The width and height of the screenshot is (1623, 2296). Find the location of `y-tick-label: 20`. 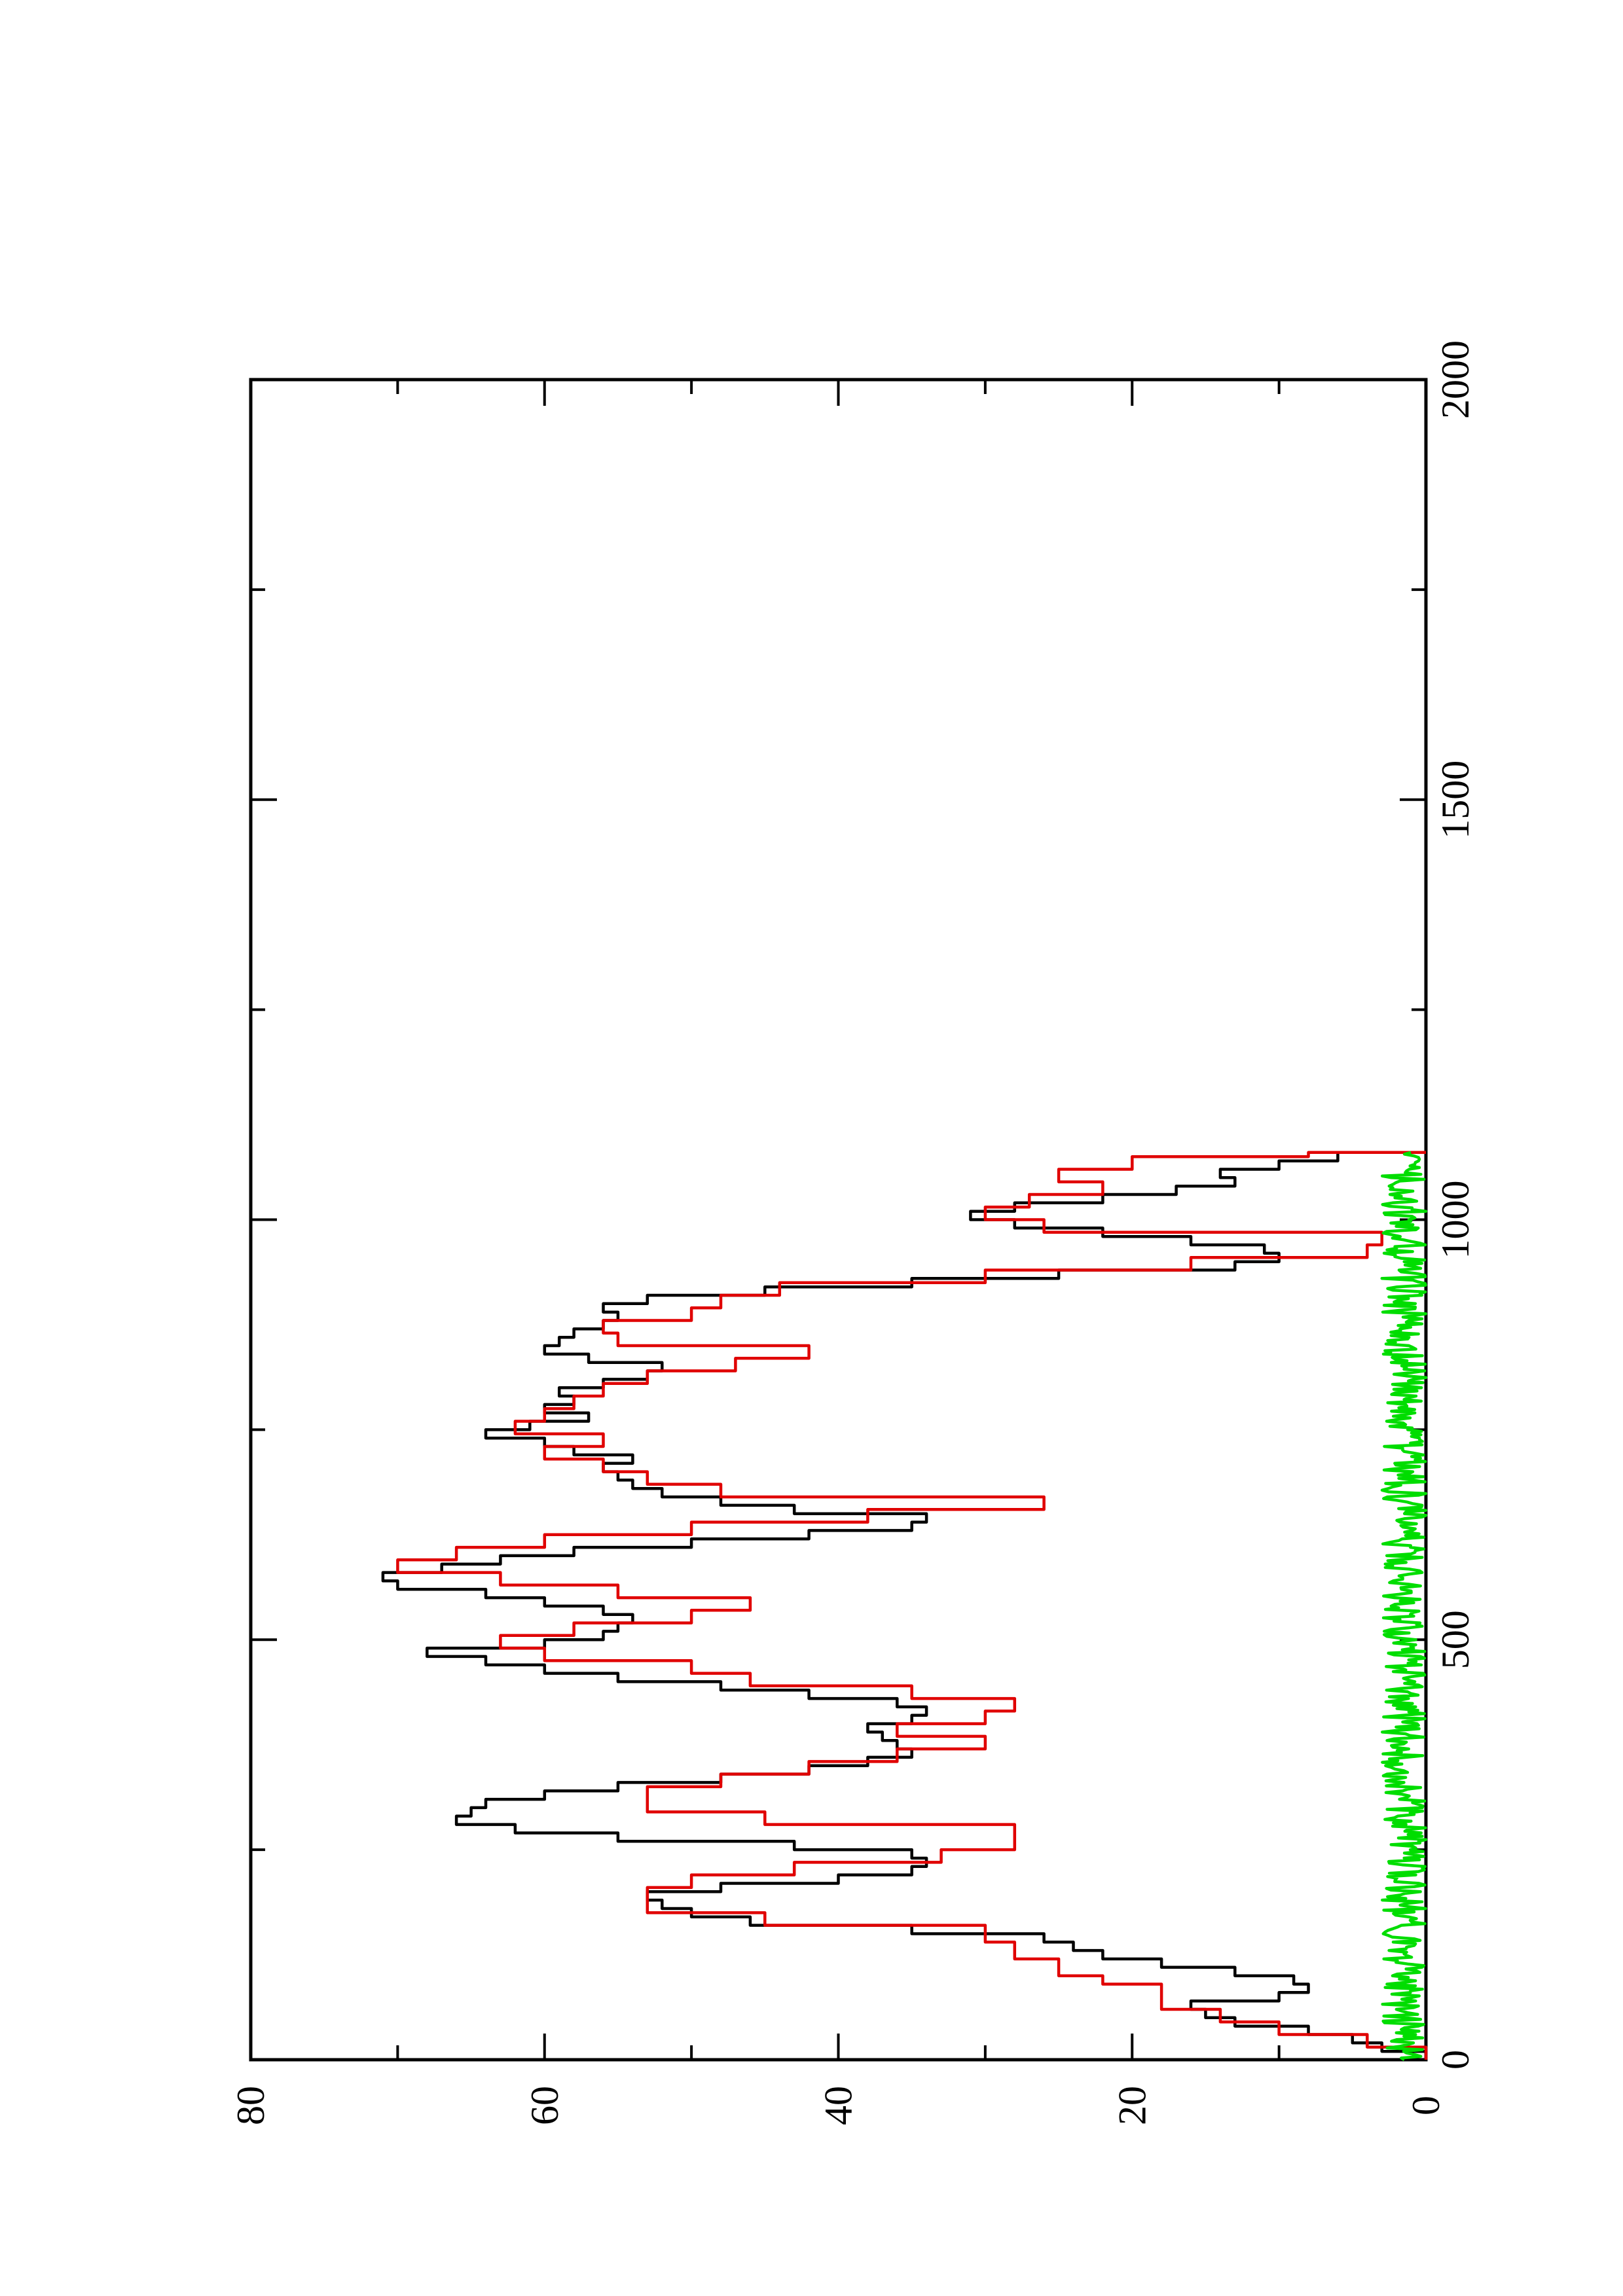

y-tick-label: 20 is located at coordinates (1132, 2105).